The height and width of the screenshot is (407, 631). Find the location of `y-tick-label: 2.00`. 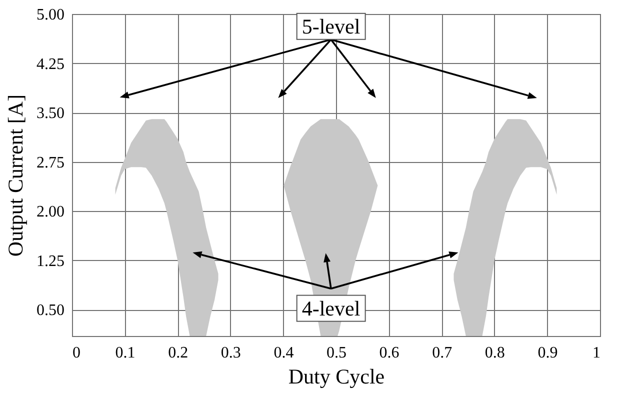

y-tick-label: 2.00 is located at coordinates (50, 212).